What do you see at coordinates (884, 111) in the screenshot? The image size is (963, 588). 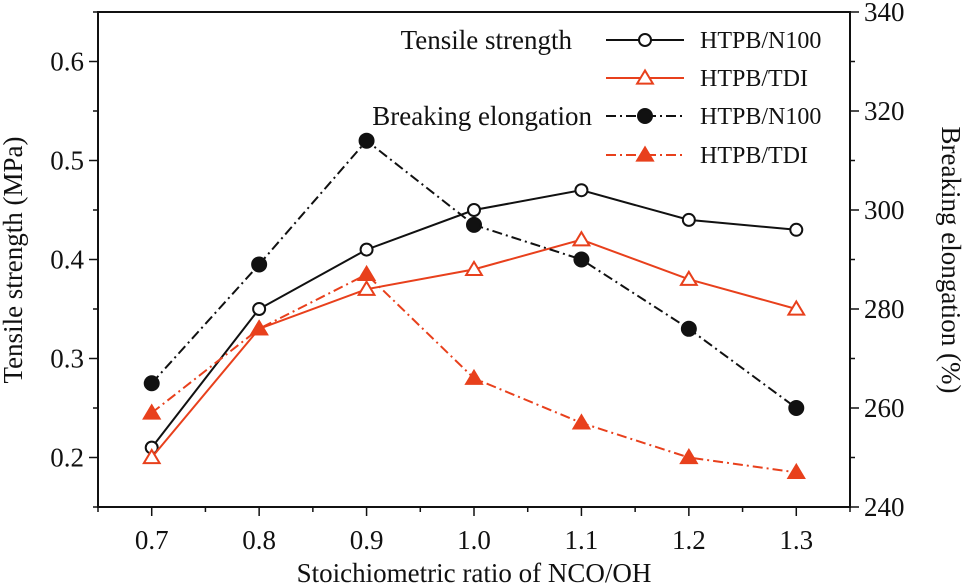 I see `right-tick-label: 320` at bounding box center [884, 111].